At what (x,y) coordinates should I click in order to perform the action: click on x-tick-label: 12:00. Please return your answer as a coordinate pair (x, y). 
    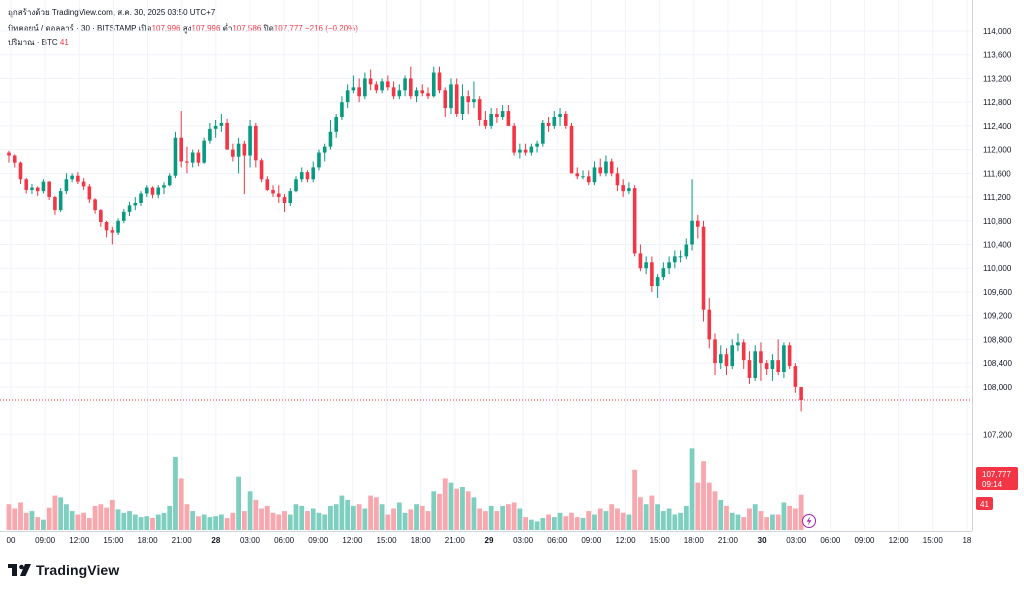
    Looking at the image, I should click on (626, 540).